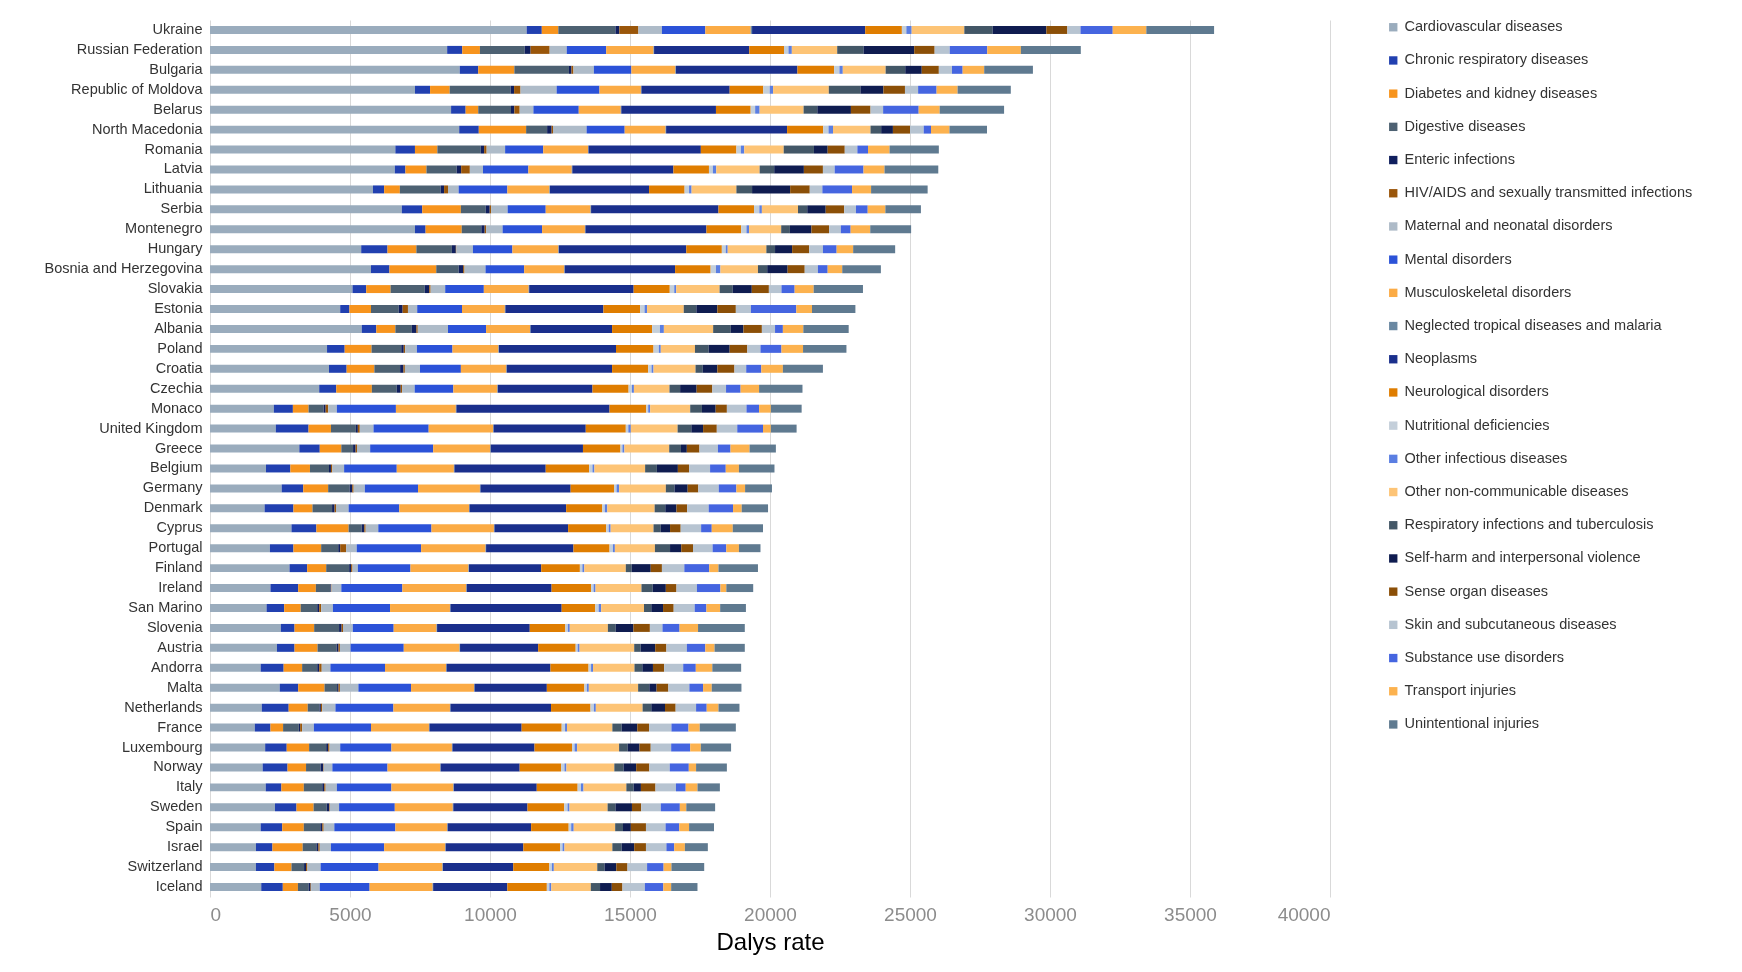 The height and width of the screenshot is (972, 1742). Describe the element at coordinates (1465, 125) in the screenshot. I see `legend-label: Digestive diseases` at that location.